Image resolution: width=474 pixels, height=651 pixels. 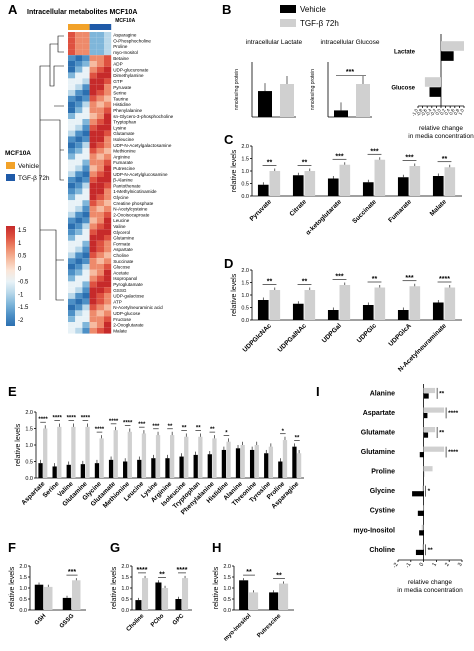 What do you see at coordinates (403, 88) in the screenshot?
I see `category-label: Glucose` at bounding box center [403, 88].